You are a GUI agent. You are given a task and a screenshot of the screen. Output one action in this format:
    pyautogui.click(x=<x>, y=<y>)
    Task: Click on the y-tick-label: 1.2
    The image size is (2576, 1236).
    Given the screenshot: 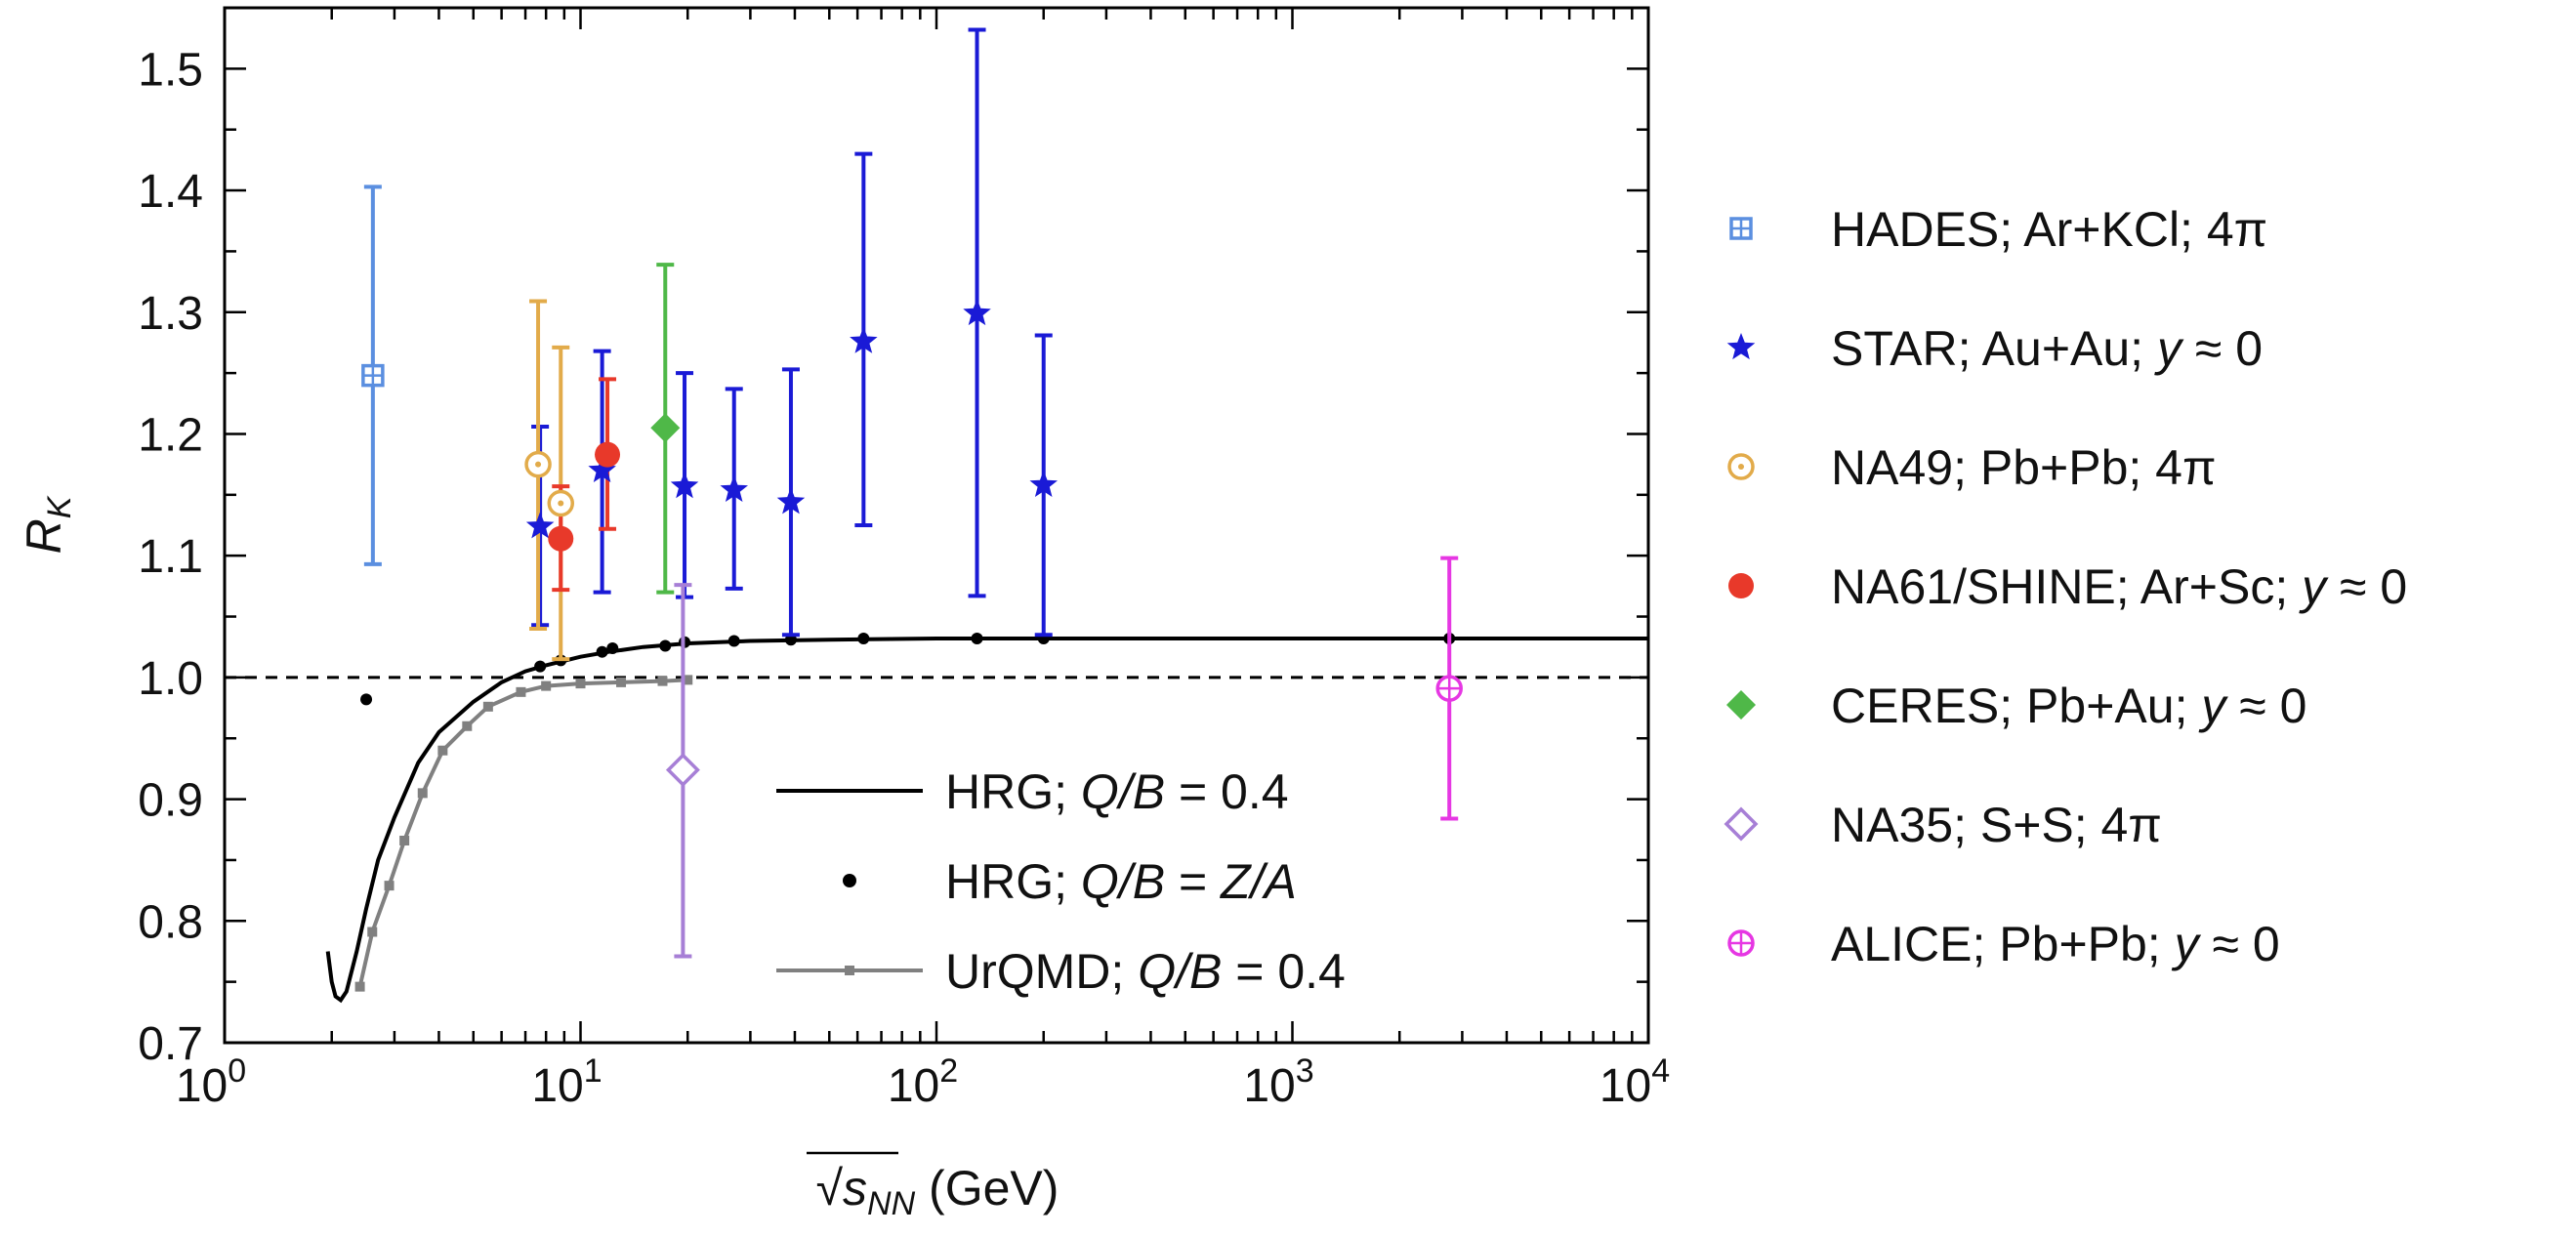 What is the action you would take?
    pyautogui.click(x=170, y=435)
    